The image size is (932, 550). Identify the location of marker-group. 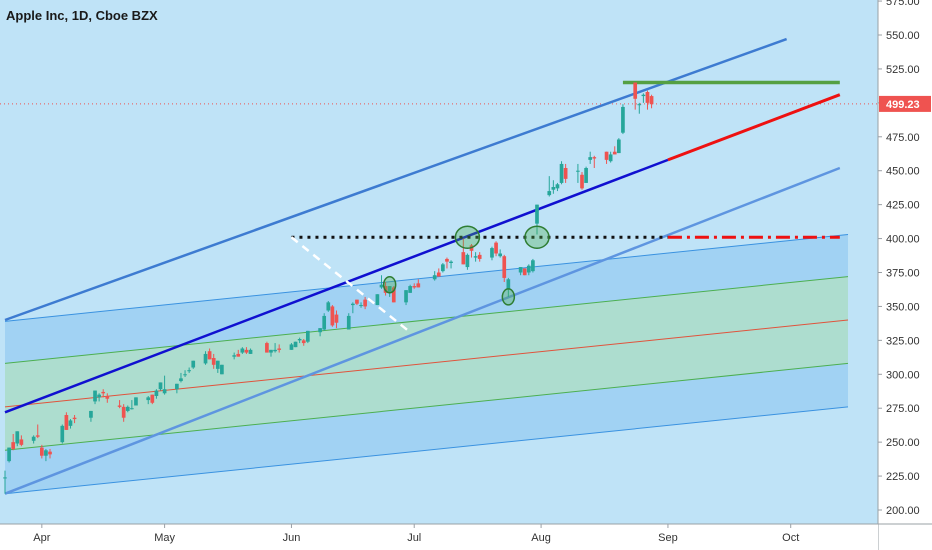
(466, 265).